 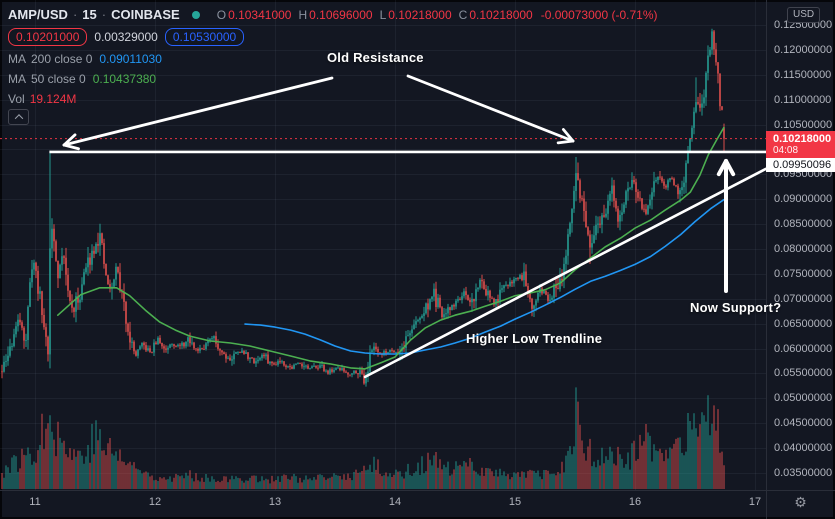 I want to click on price-axis-label: 0.10500000, so click(x=803, y=125).